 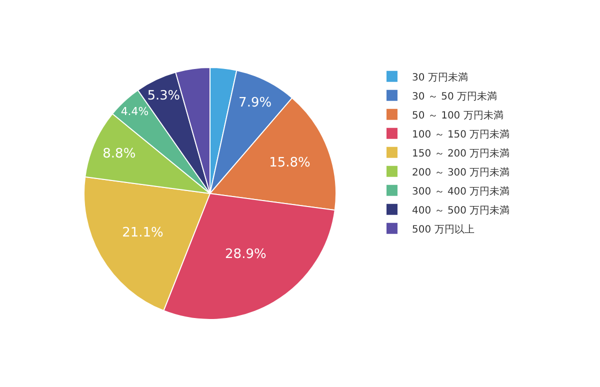 I want to click on data-label: 15.8%, so click(x=289, y=163).